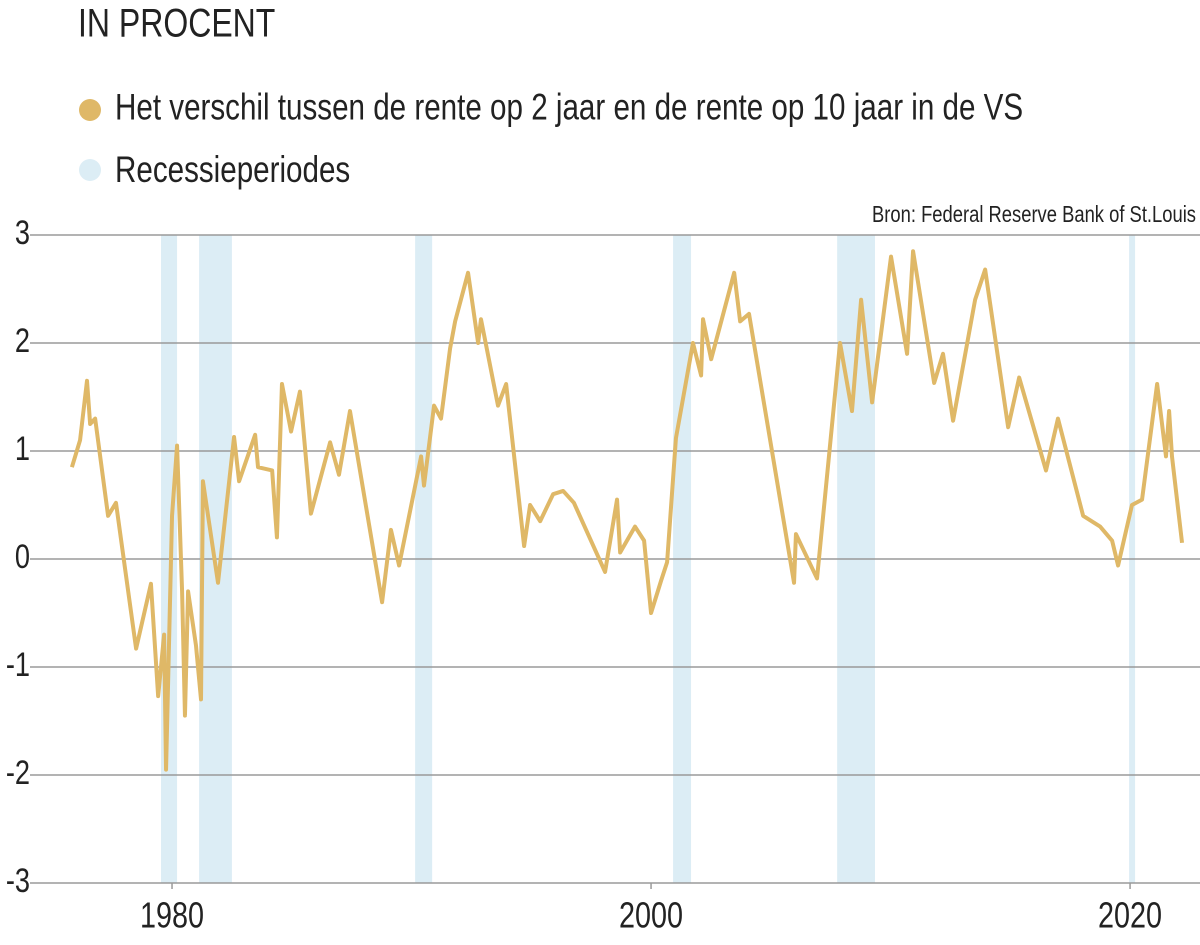  I want to click on x-tick-label: 2000, so click(651, 914).